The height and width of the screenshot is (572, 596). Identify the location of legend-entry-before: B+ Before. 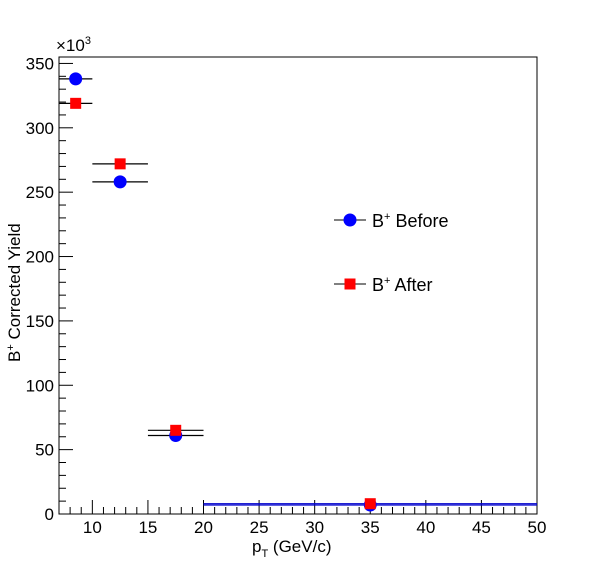
(391, 221).